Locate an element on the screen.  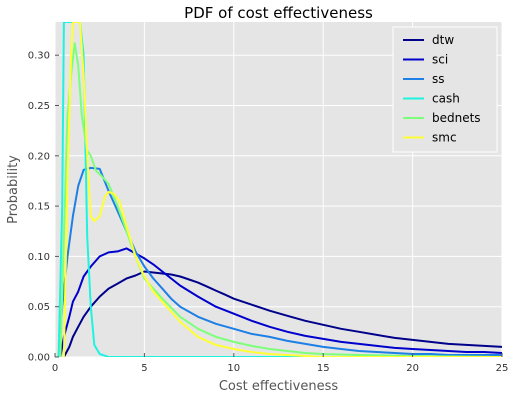
x-tick-label: 25 is located at coordinates (502, 368).